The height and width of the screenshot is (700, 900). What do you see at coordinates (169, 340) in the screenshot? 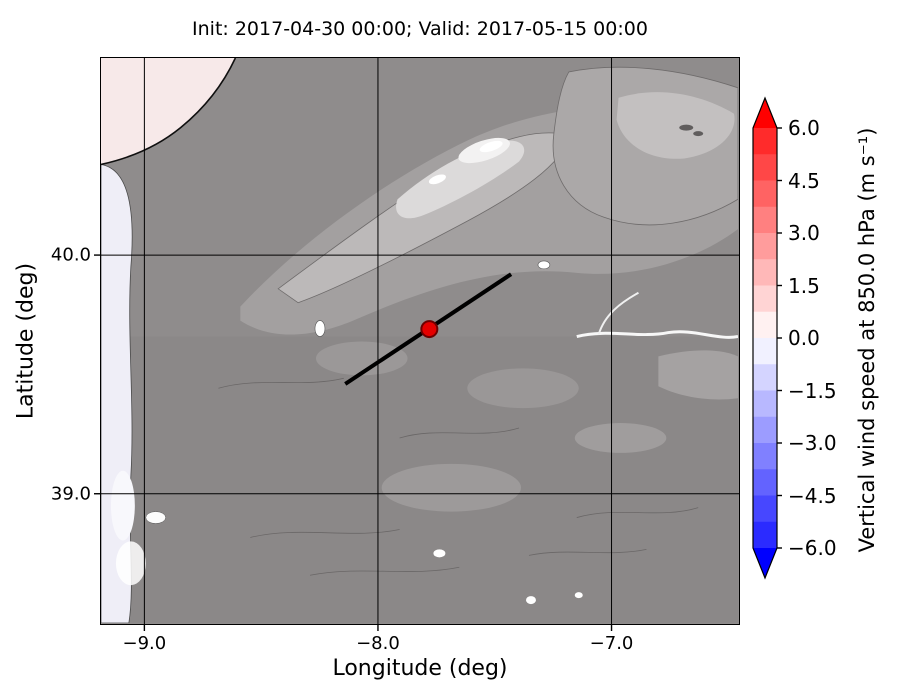
I see `sea-region` at bounding box center [169, 340].